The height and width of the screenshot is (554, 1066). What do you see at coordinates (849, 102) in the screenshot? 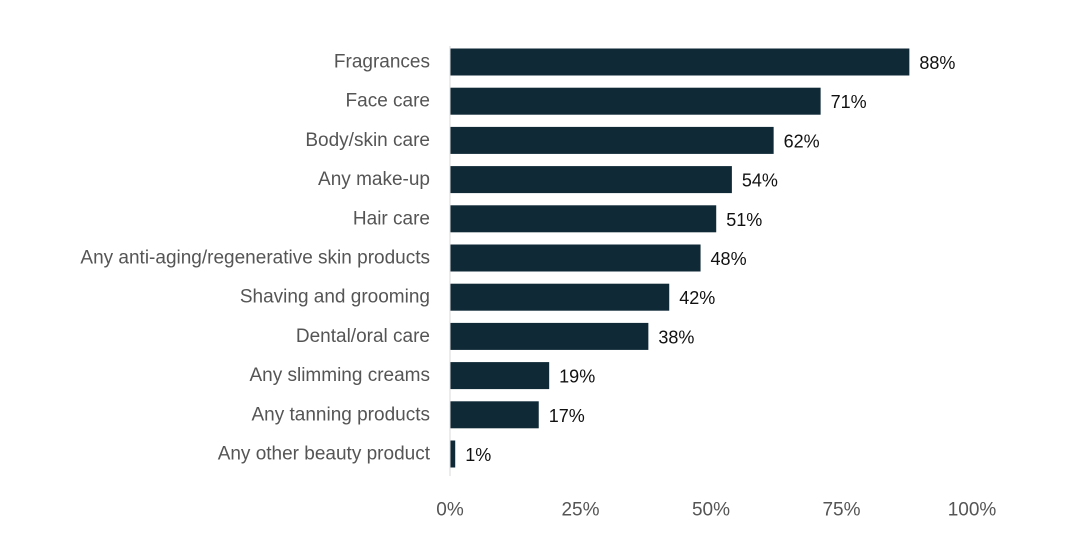
I see `data-label: 71%` at bounding box center [849, 102].